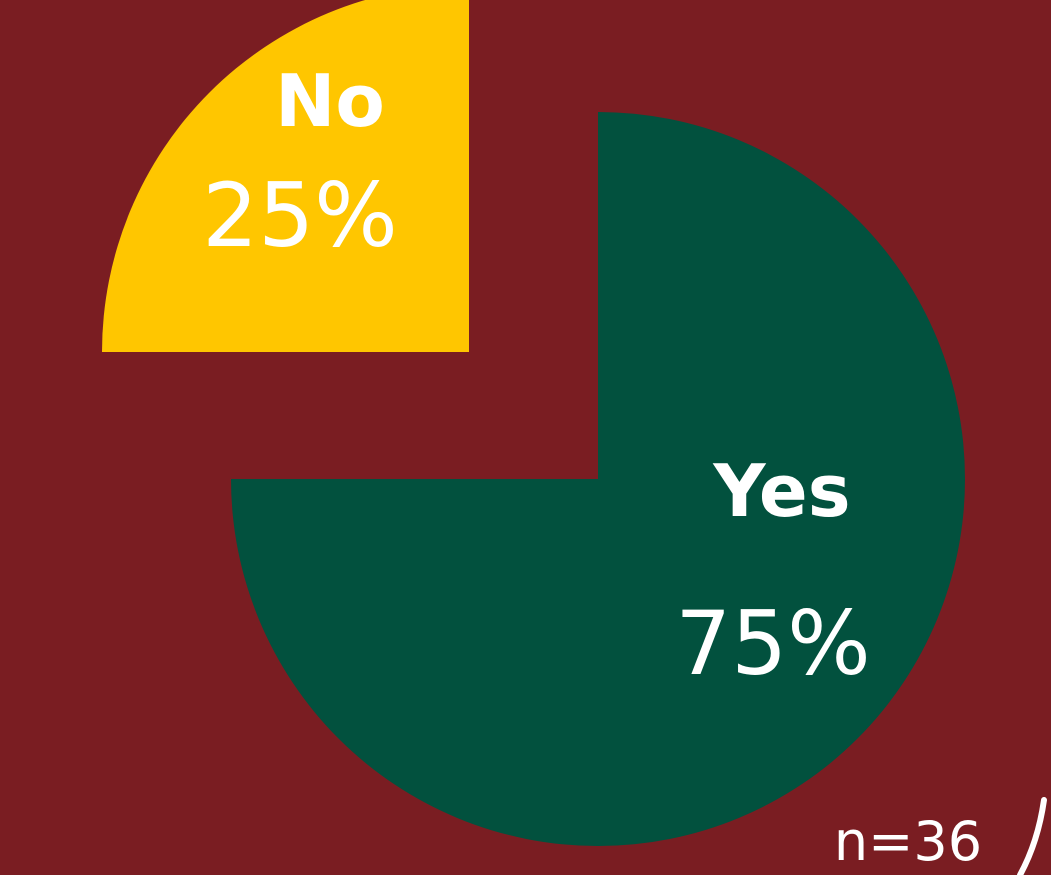  Describe the element at coordinates (330, 101) in the screenshot. I see `slice-label-no: No` at that location.